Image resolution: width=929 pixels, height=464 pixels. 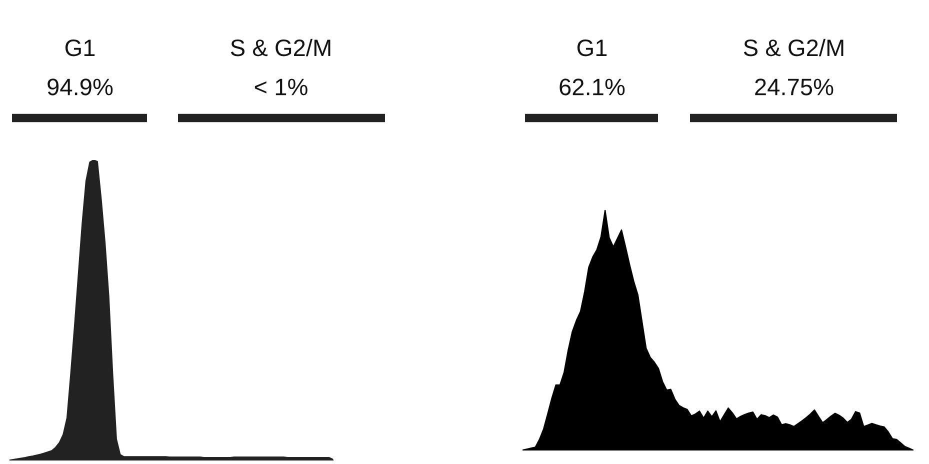 I want to click on text: S & G2/M 24.75%, so click(x=794, y=67).